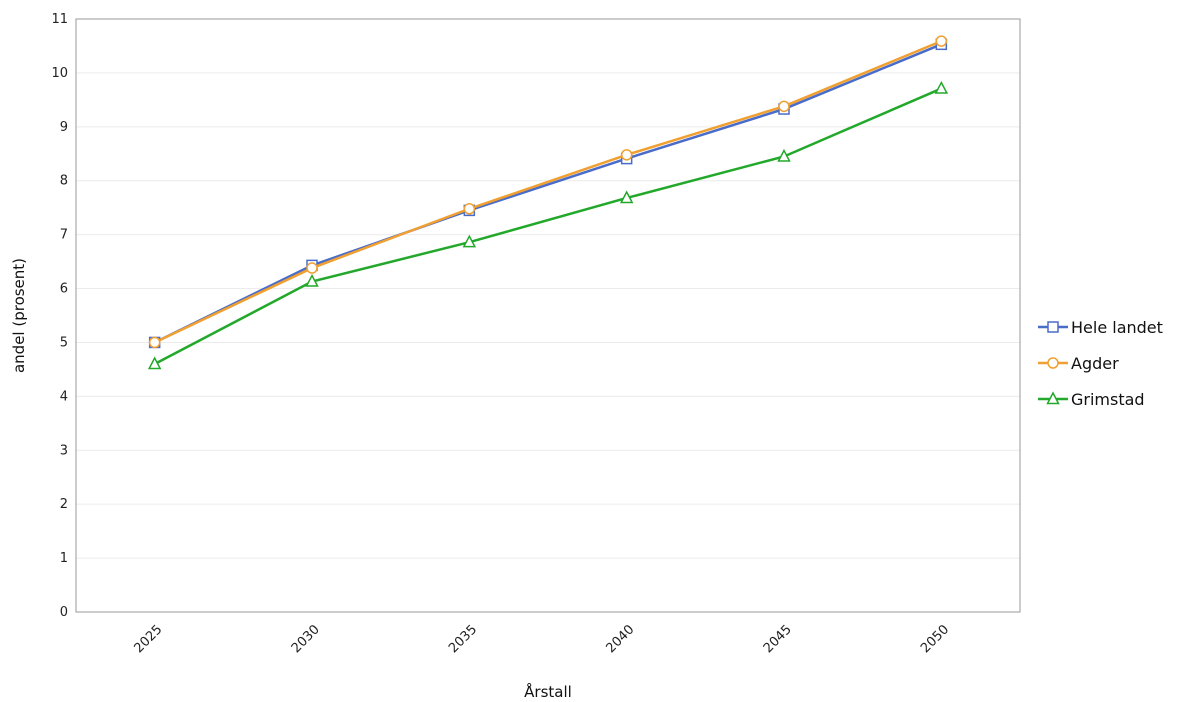 The image size is (1189, 702). What do you see at coordinates (64, 612) in the screenshot?
I see `y-tick-label: 0` at bounding box center [64, 612].